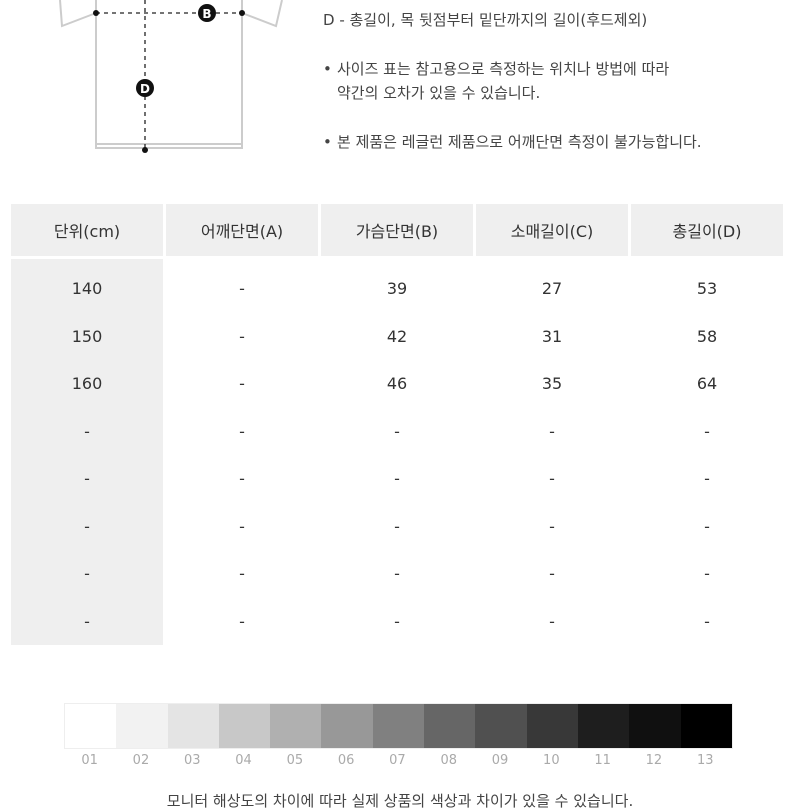 This screenshot has height=811, width=800. I want to click on size-cell: 150, so click(87, 336).